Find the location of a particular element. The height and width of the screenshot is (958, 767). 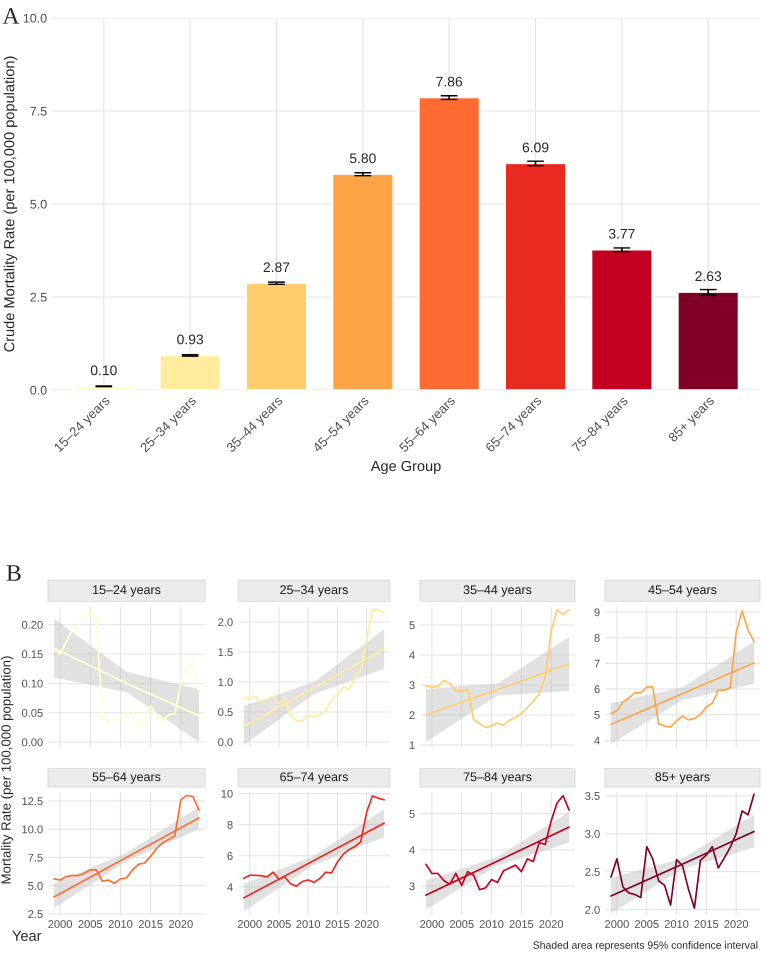

chart-title: 65–74 years is located at coordinates (314, 778).